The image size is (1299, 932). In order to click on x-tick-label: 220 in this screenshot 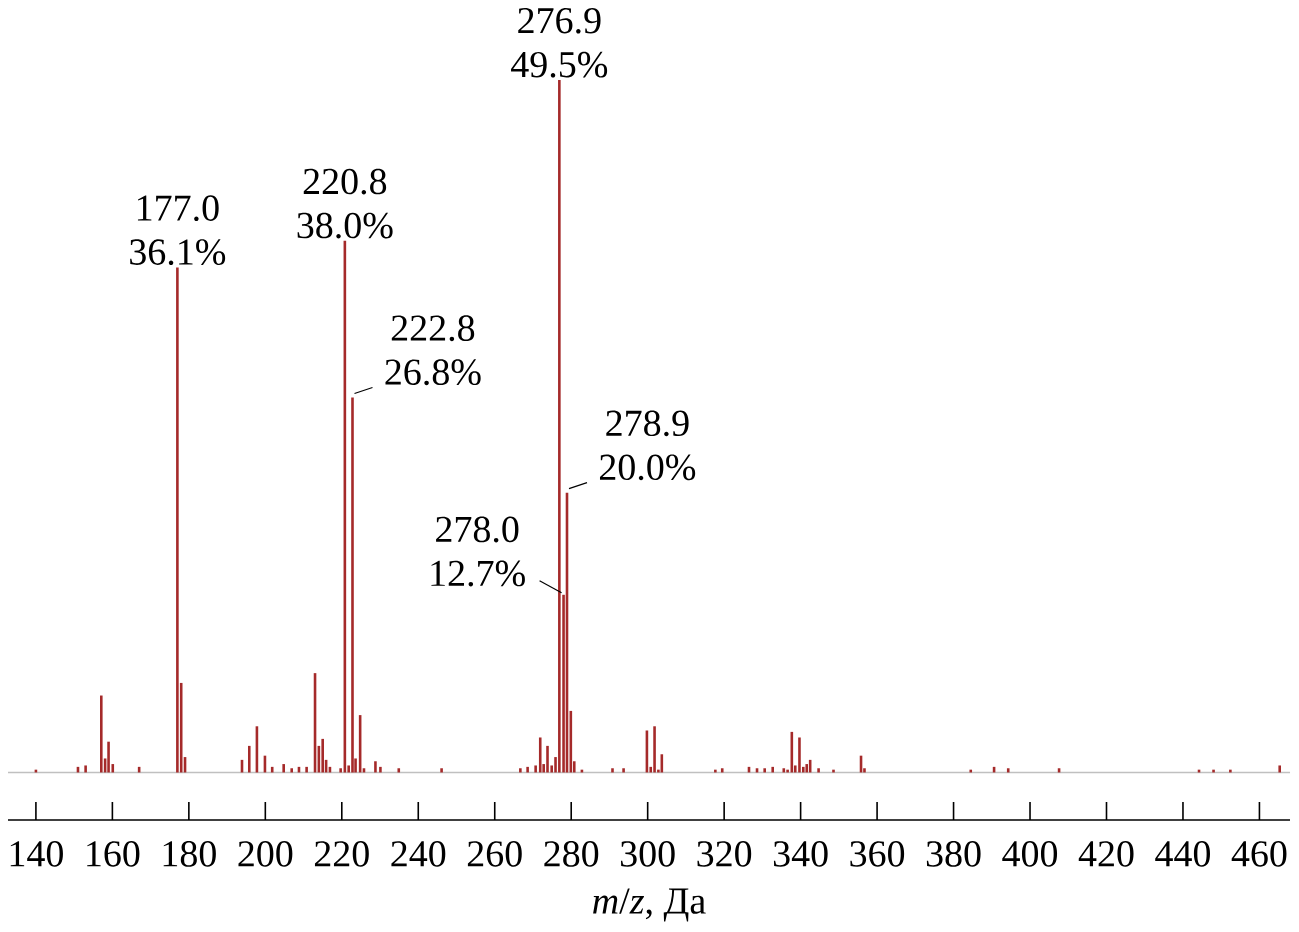, I will do `click(341, 854)`.